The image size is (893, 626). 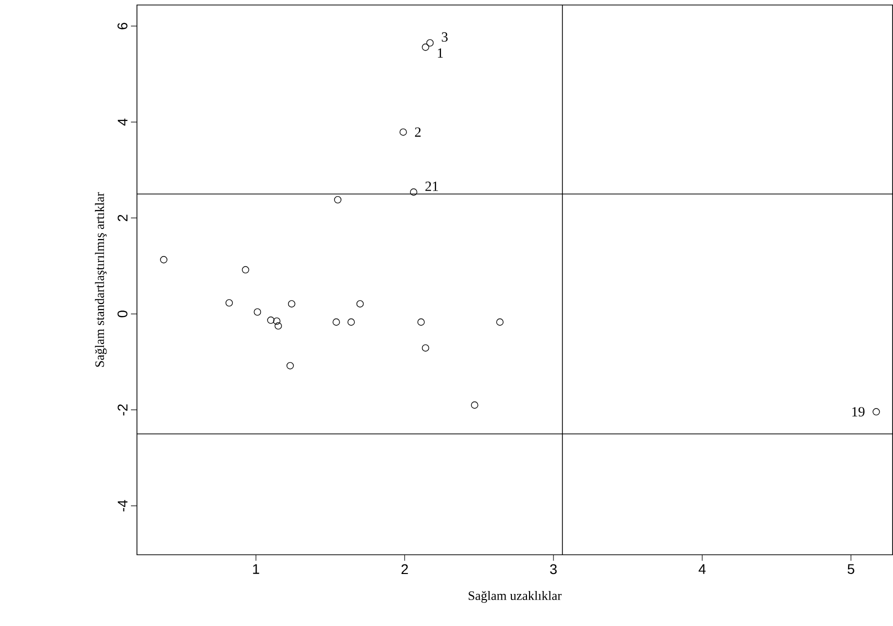 I want to click on y-tick-label: -4, so click(x=123, y=506).